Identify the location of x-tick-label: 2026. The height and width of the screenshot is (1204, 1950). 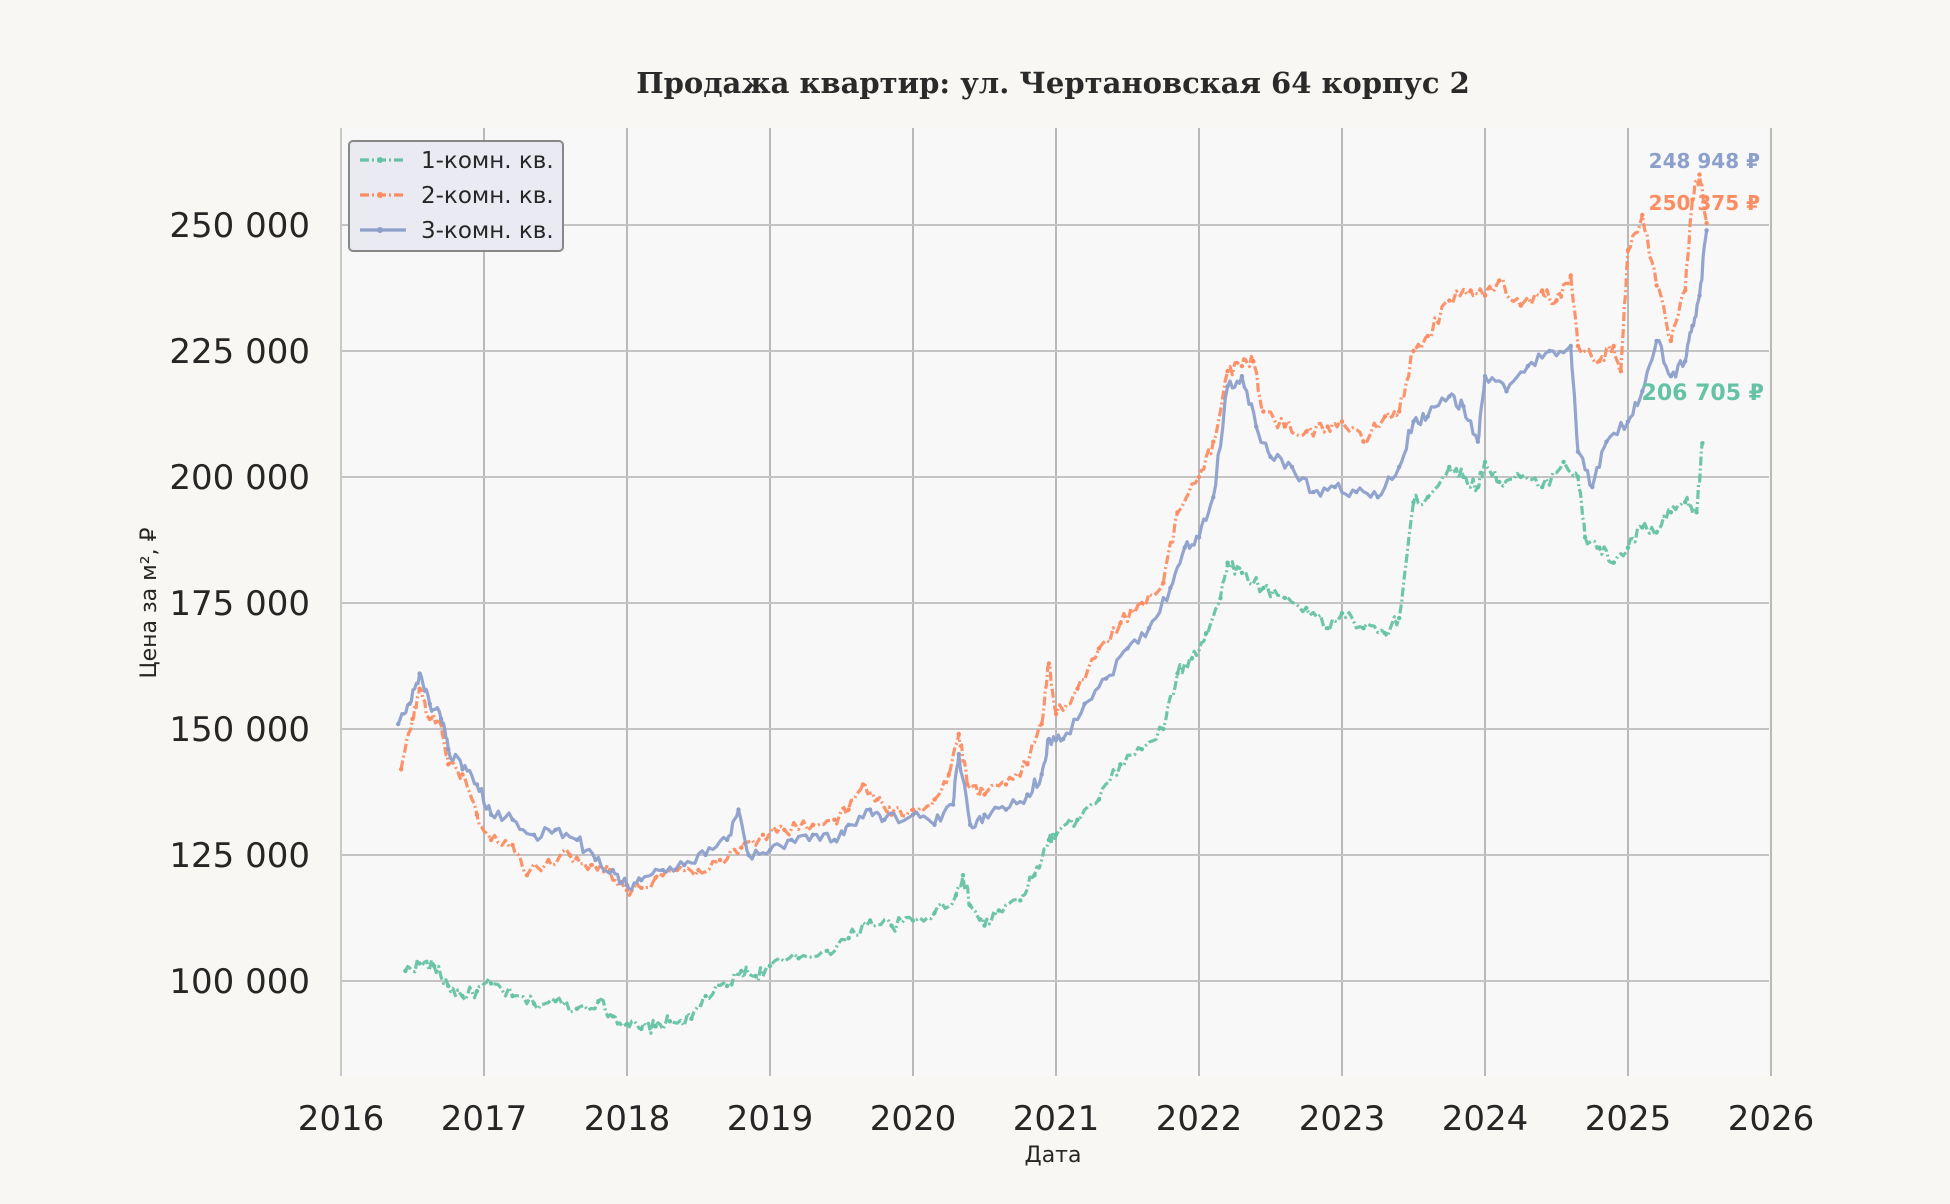
(1771, 1119).